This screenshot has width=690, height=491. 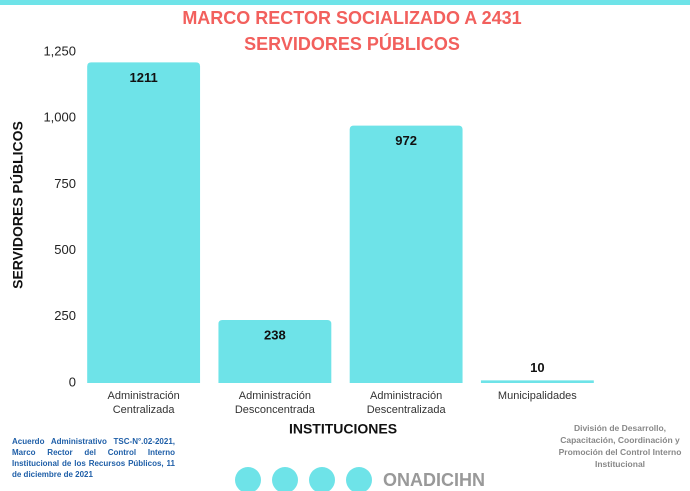 What do you see at coordinates (343, 429) in the screenshot?
I see `x-axis-label: INSTITUCIONES` at bounding box center [343, 429].